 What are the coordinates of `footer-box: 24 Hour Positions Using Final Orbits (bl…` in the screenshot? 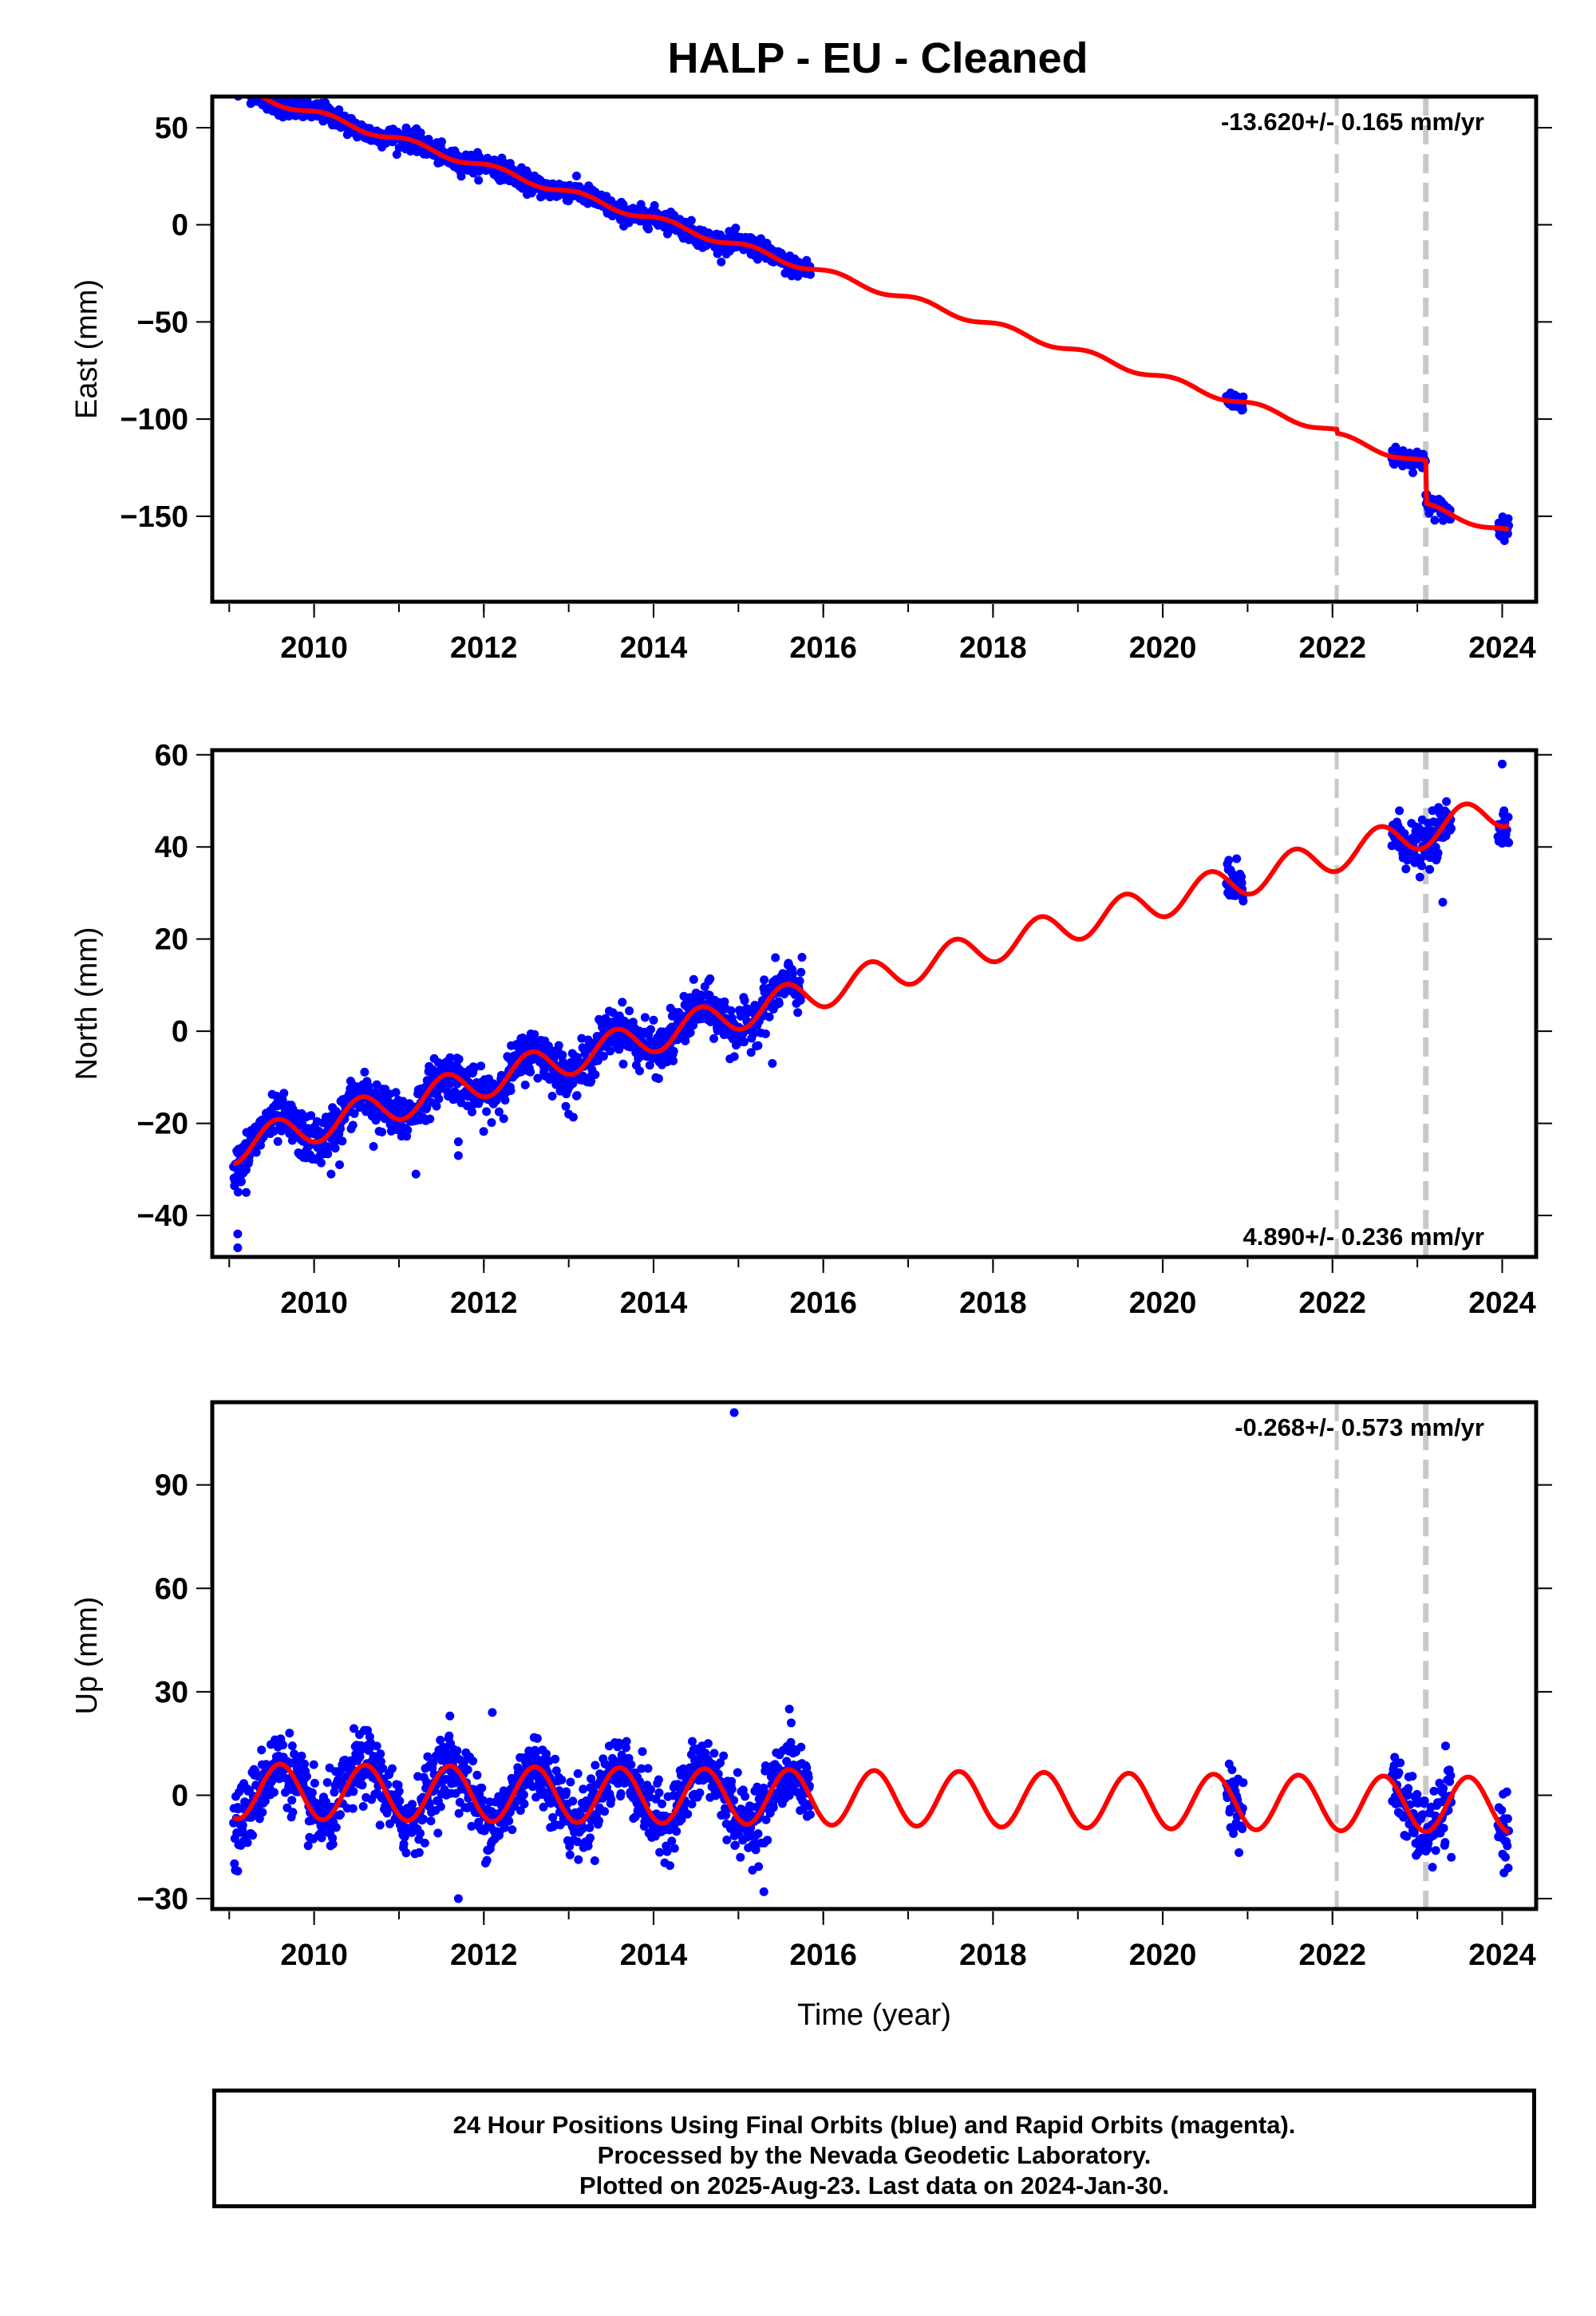 It's located at (874, 2148).